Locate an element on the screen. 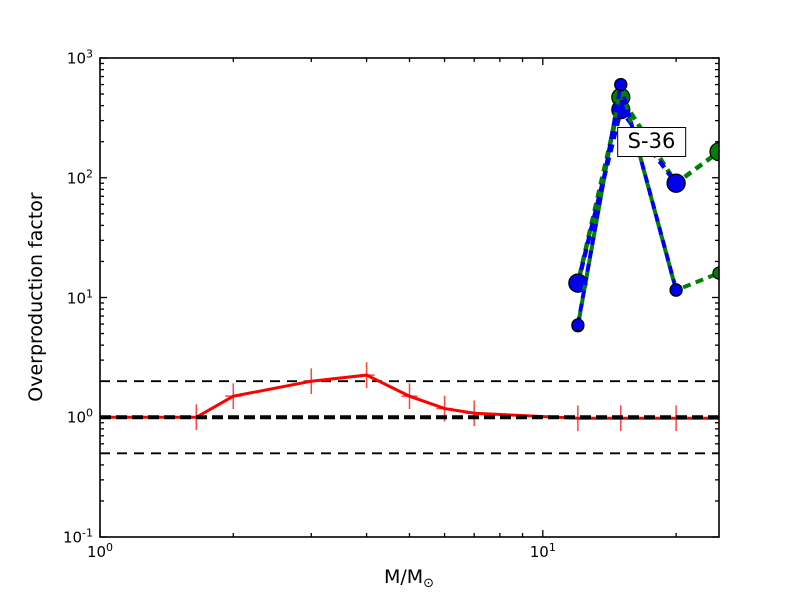 This screenshot has height=600, width=800. series-massive-models-blue-large-marker is located at coordinates (676, 183).